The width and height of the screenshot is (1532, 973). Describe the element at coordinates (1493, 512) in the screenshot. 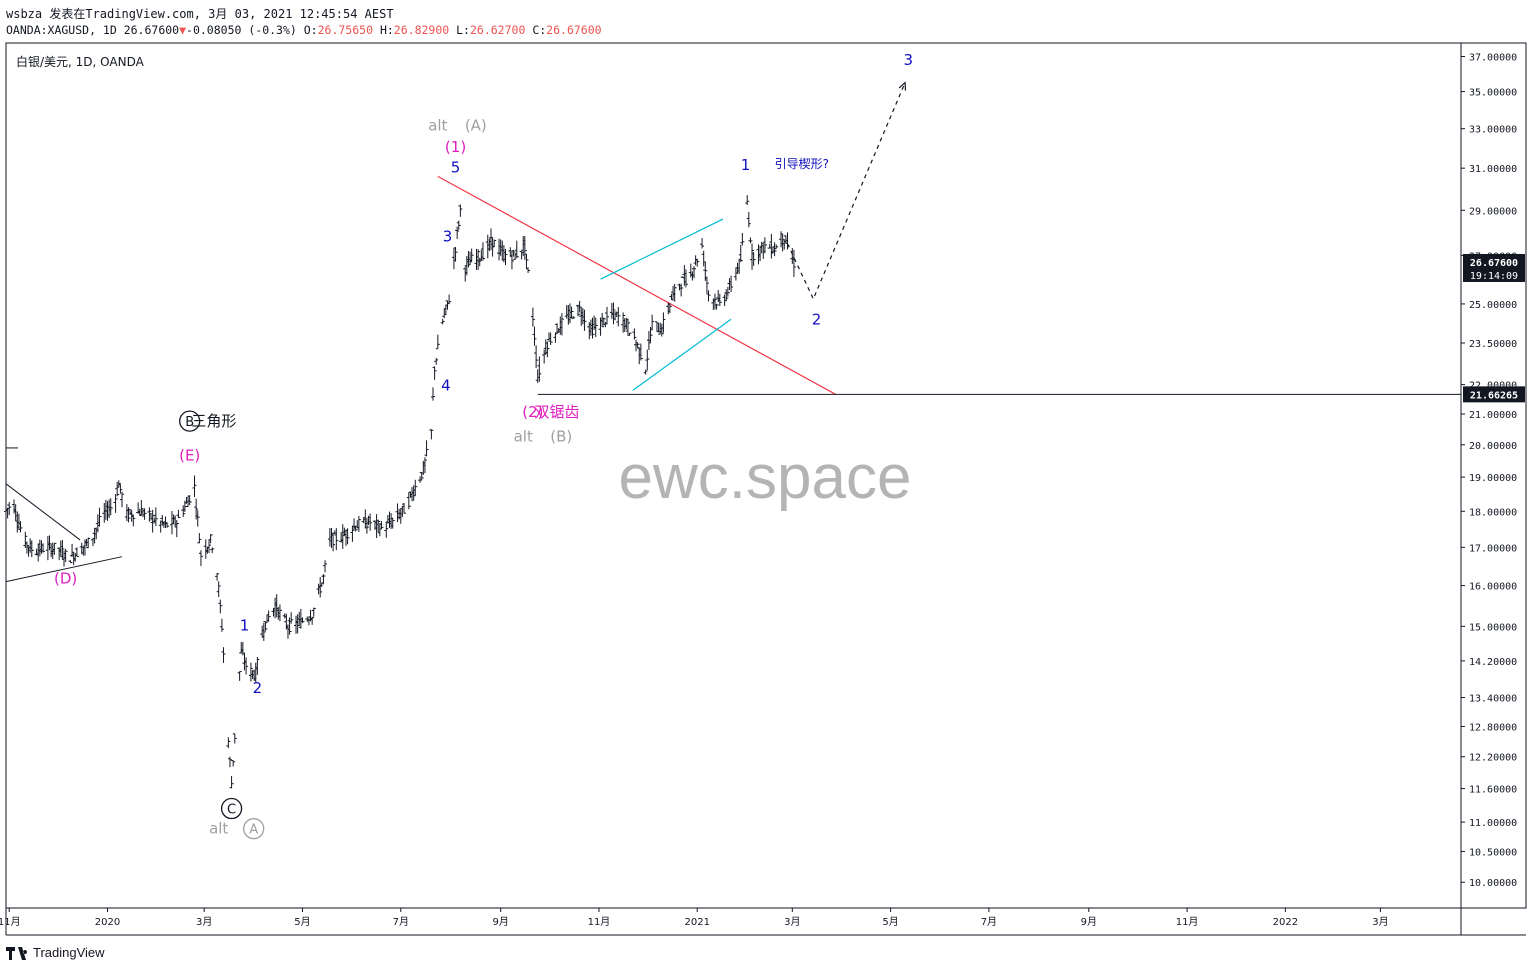

I see `price-tick-label: 18.00000` at that location.